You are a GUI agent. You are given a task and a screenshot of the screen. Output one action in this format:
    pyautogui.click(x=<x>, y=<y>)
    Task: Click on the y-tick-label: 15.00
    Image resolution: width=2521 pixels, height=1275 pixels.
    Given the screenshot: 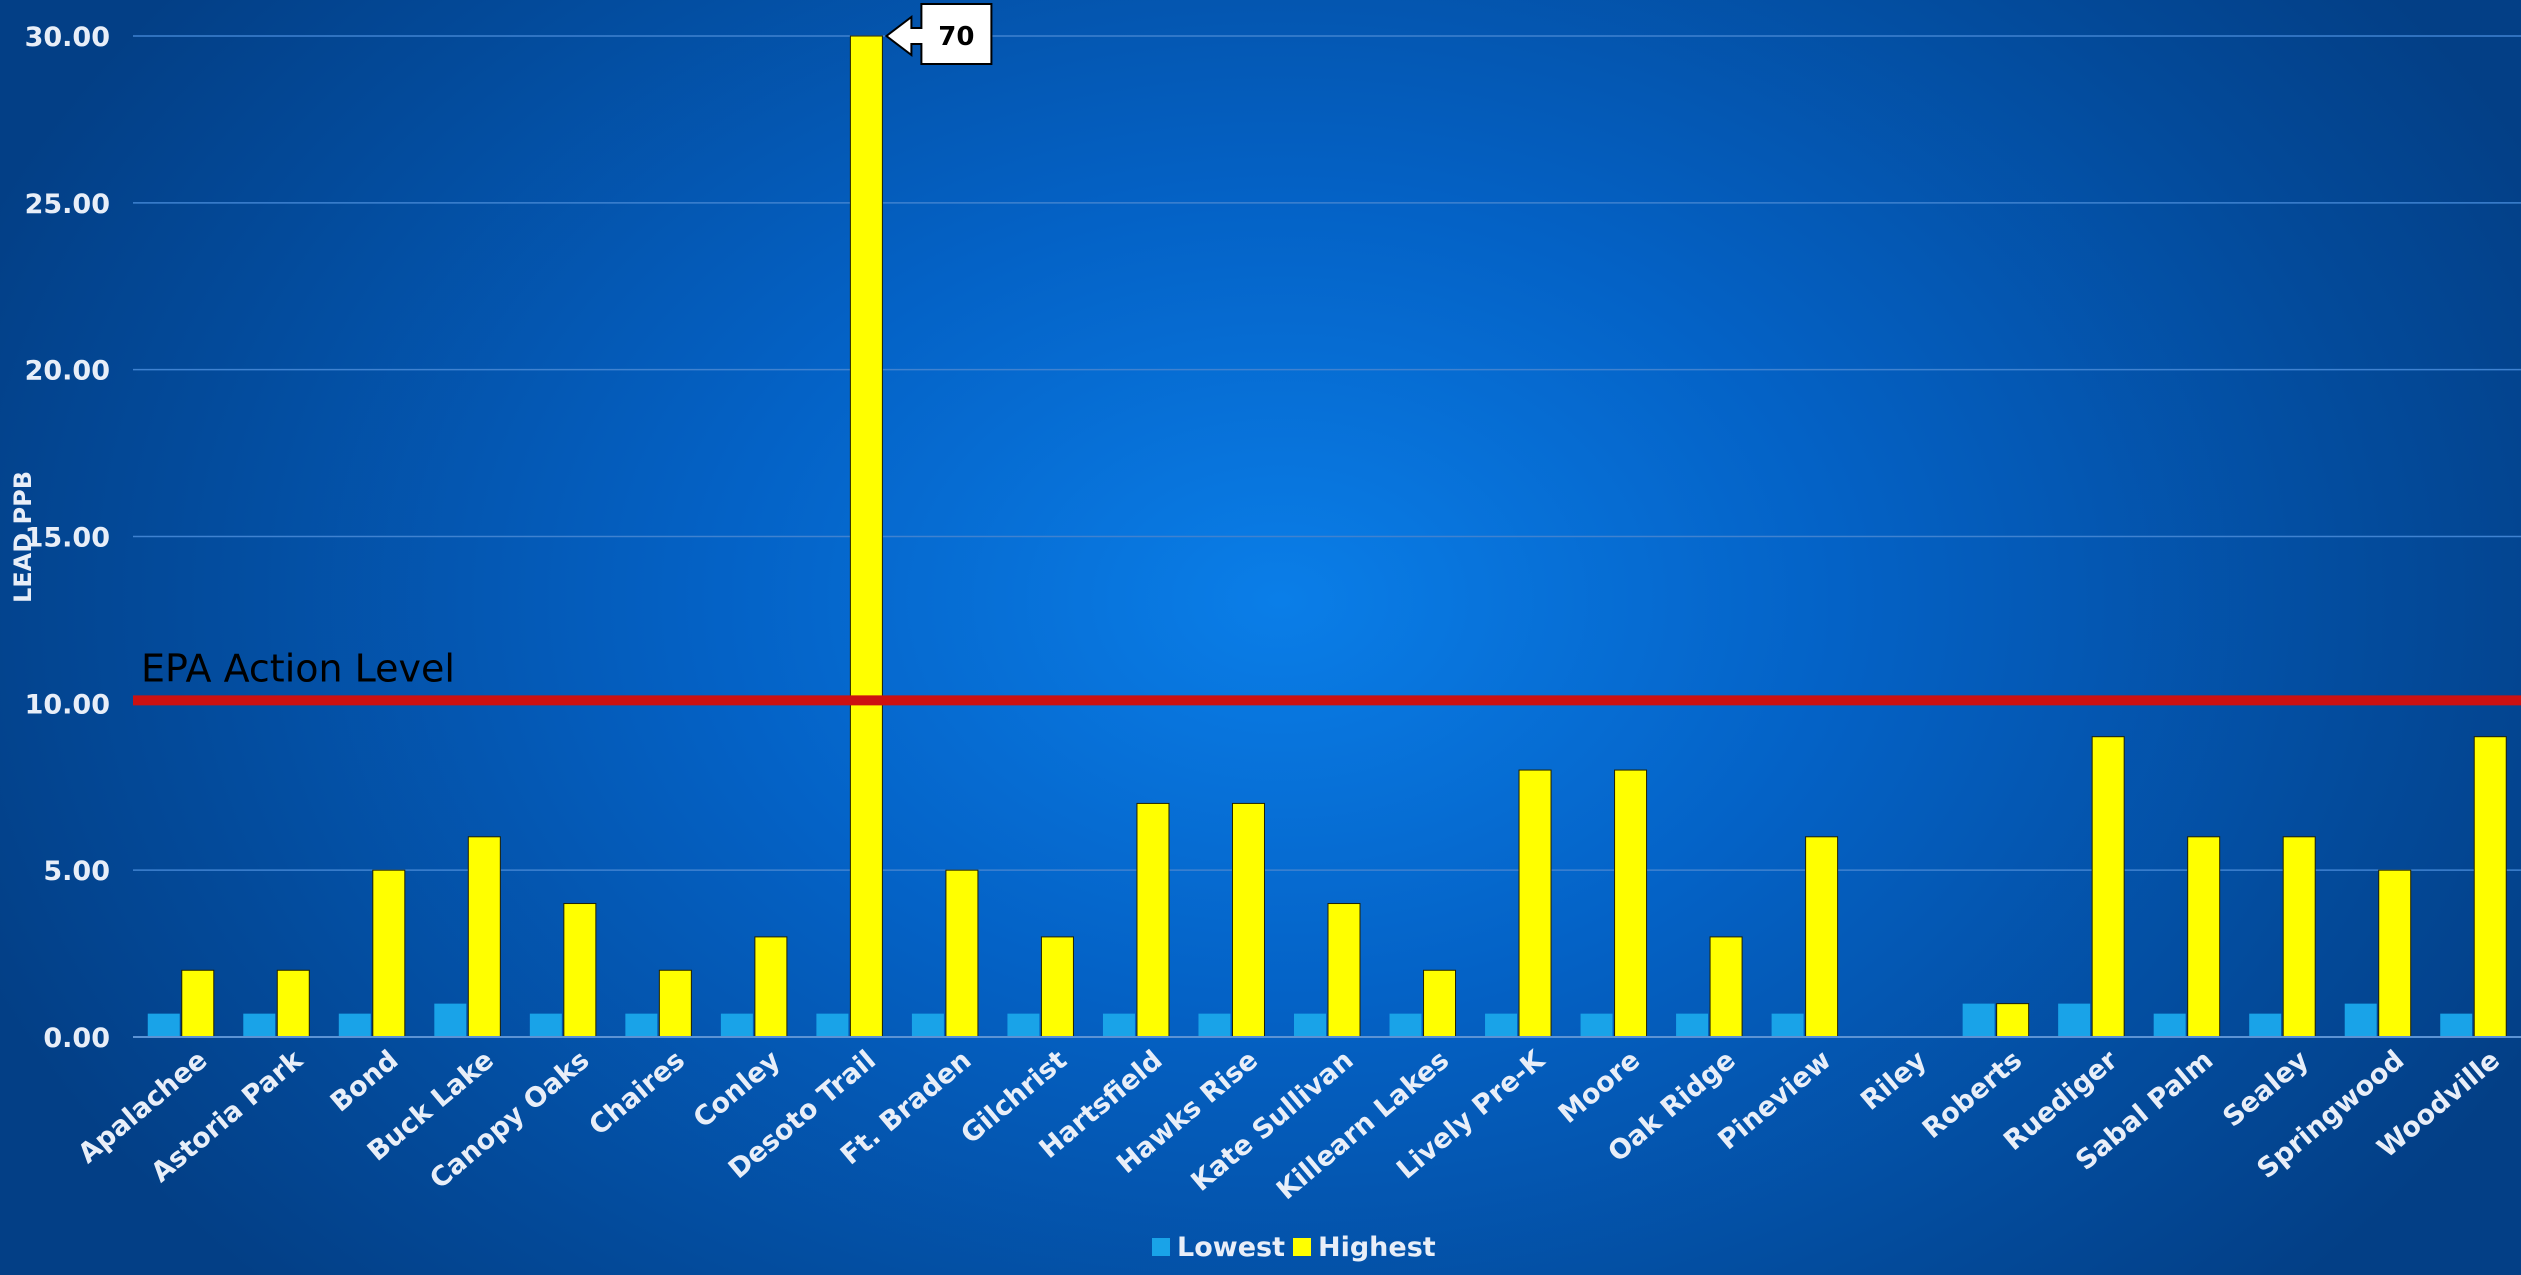 What is the action you would take?
    pyautogui.click(x=67, y=538)
    